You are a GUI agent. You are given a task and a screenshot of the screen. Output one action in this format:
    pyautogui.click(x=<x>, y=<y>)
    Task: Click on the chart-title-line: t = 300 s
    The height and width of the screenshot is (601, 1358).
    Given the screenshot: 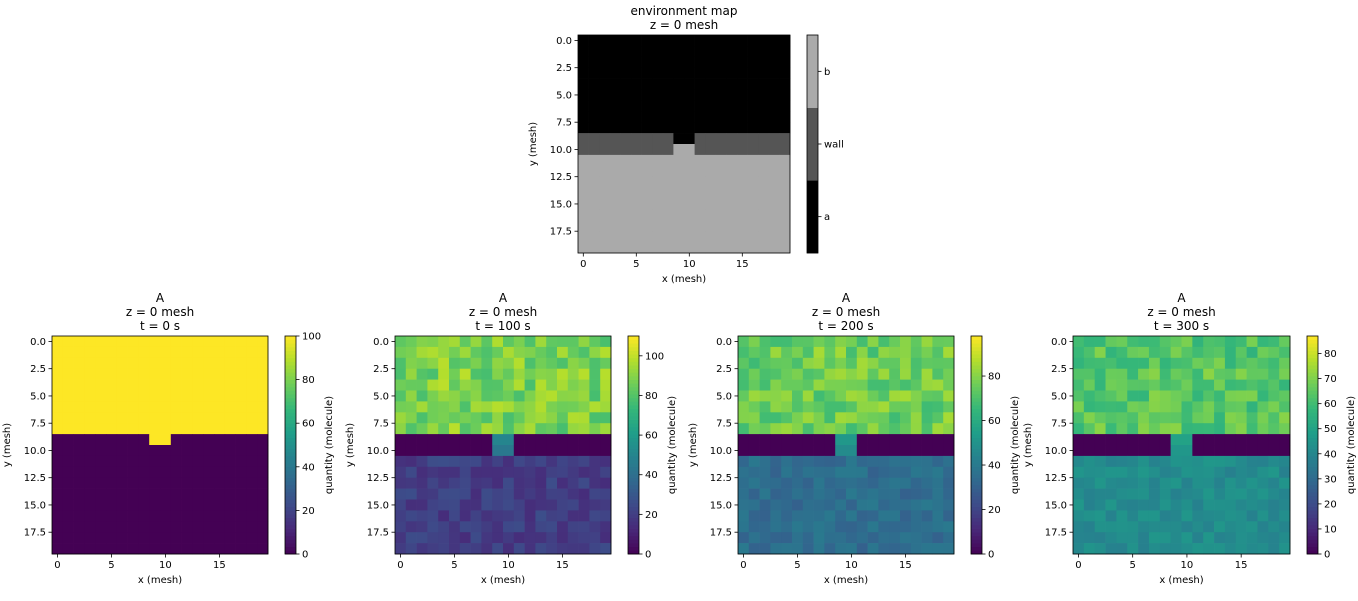 What is the action you would take?
    pyautogui.click(x=1181, y=326)
    